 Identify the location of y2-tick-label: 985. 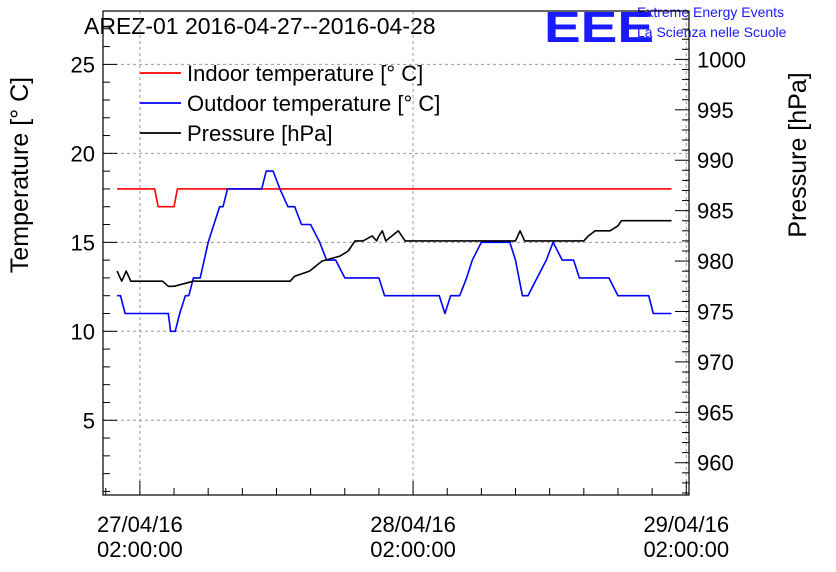
(715, 211).